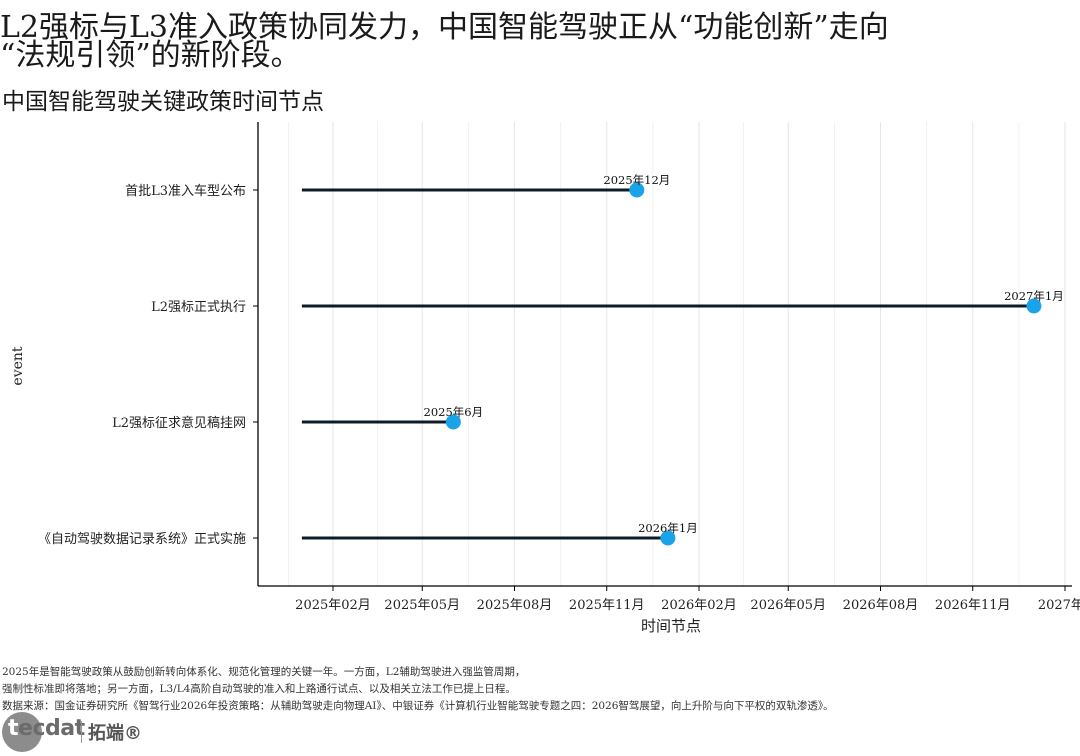 The height and width of the screenshot is (756, 1080). What do you see at coordinates (333, 605) in the screenshot?
I see `x-tick-label: 2025年02月` at bounding box center [333, 605].